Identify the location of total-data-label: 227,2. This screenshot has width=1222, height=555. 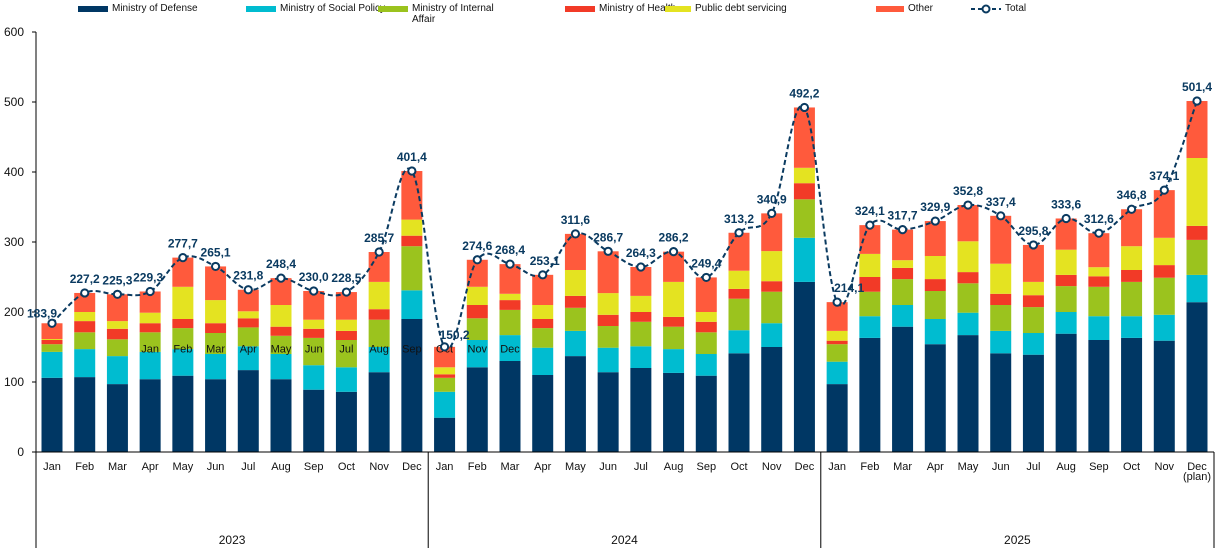
(85, 279).